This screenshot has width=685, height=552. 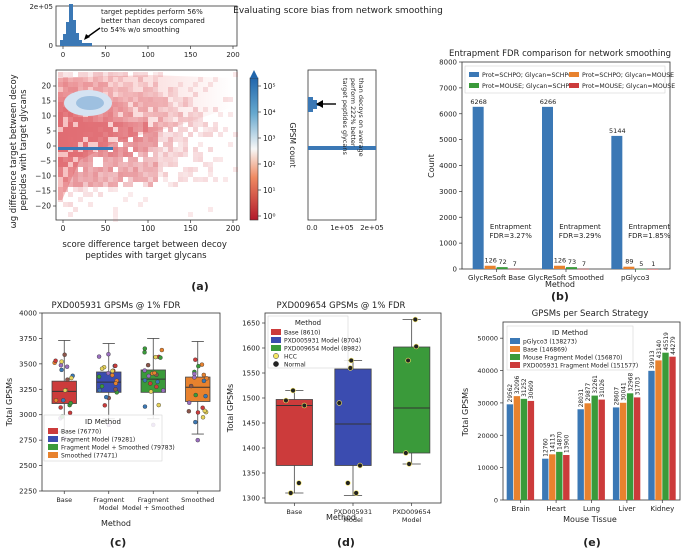 I want to click on c-xtick: Base, so click(x=64, y=500).